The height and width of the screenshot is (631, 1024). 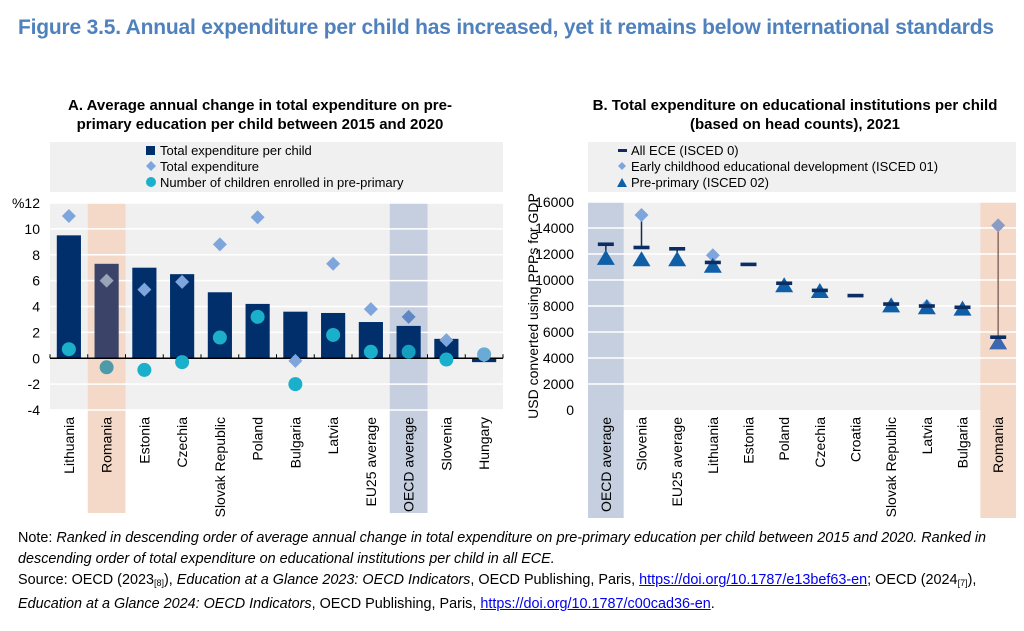 I want to click on x-tick-label-a: Poland, so click(x=258, y=439).